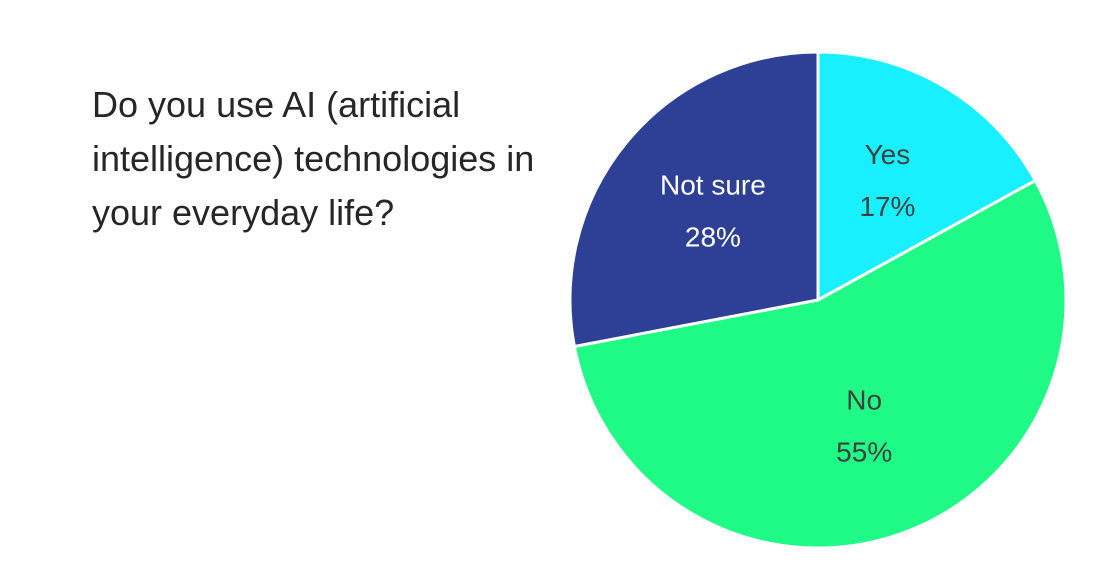 The height and width of the screenshot is (576, 1099). Describe the element at coordinates (887, 206) in the screenshot. I see `value-label: 17%` at that location.